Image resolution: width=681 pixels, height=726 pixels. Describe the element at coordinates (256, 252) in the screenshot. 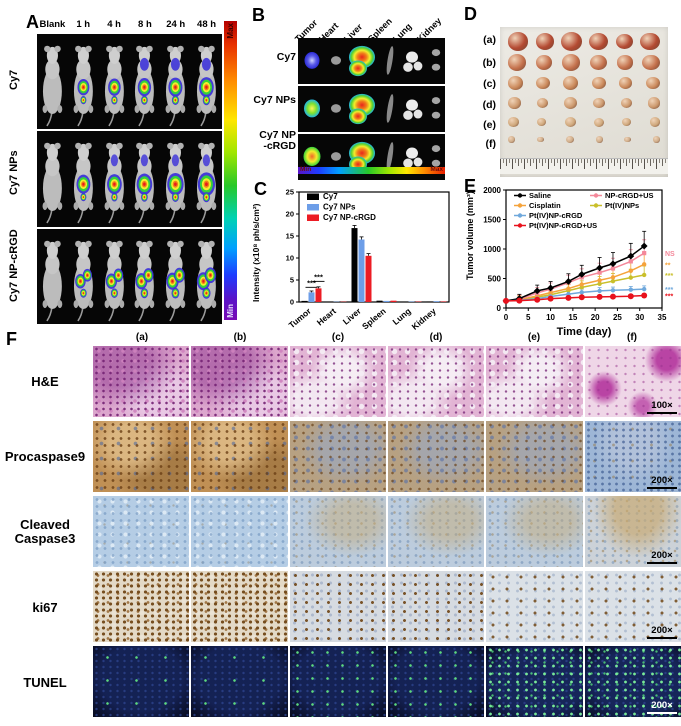

I see `svg-text: Intensity (x10⁸ ph/s/cm²)` at that location.